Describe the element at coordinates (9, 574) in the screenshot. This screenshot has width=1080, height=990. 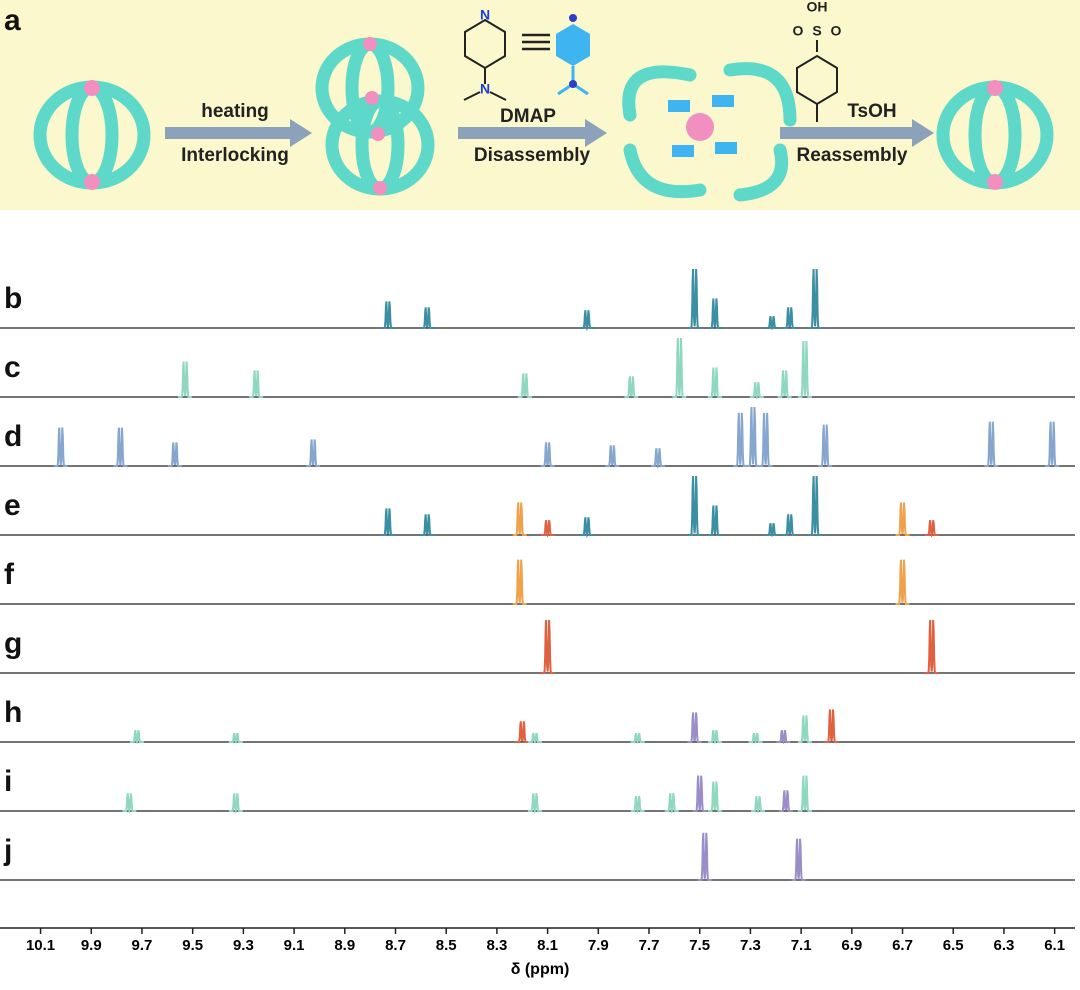
I see `panel-label: f` at that location.